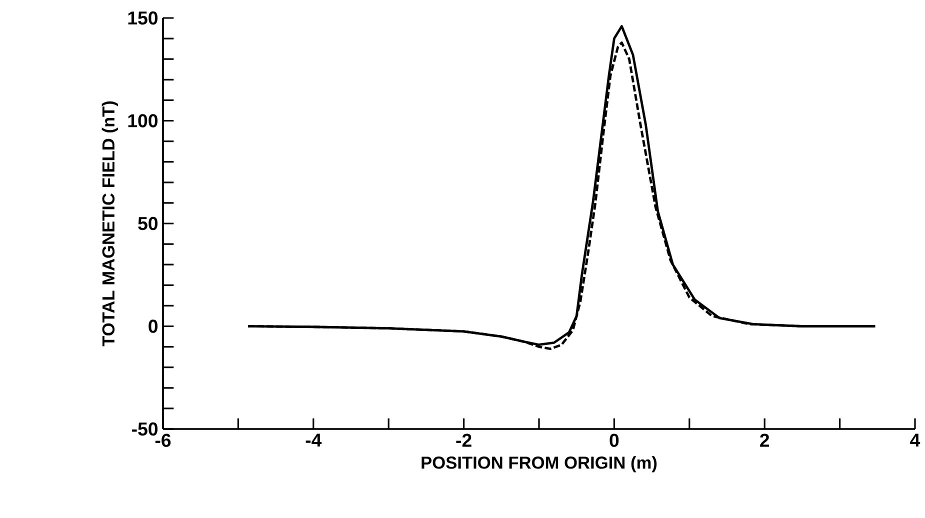  Describe the element at coordinates (143, 121) in the screenshot. I see `y-tick-label: 100` at that location.